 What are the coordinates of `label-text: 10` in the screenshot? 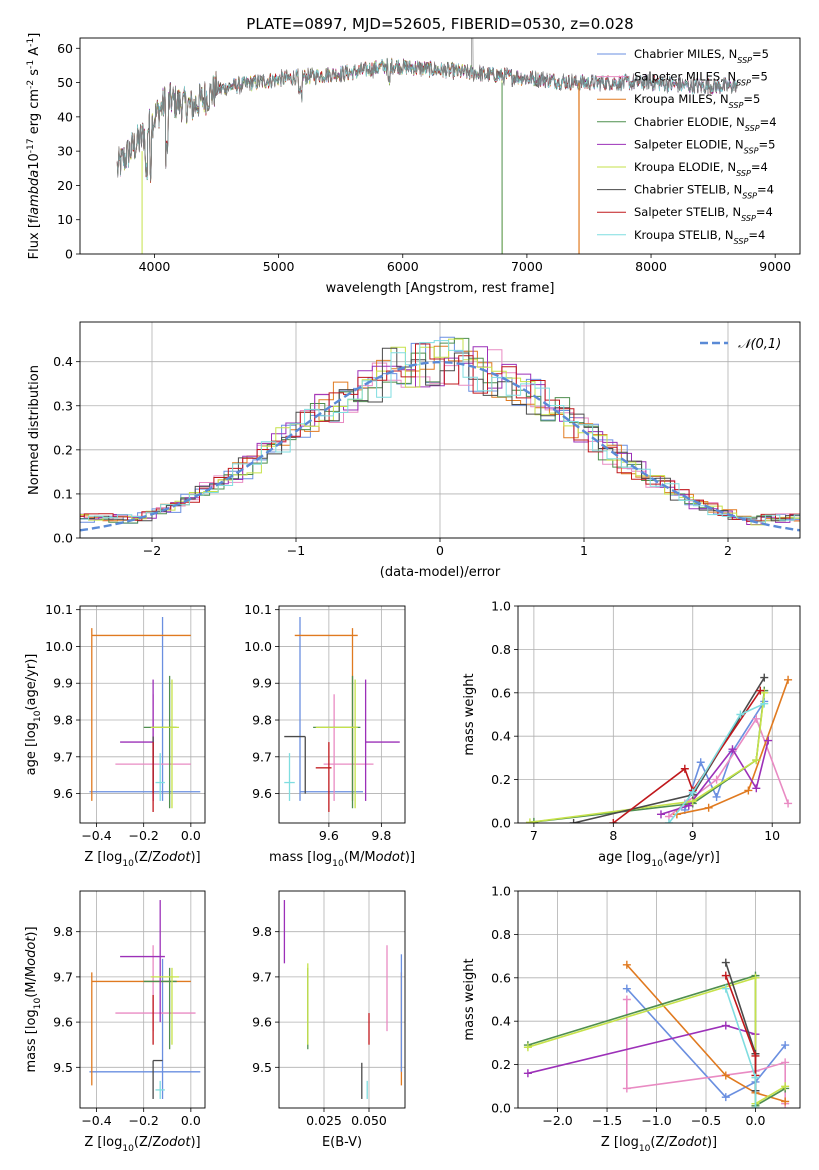 It's located at (34, 161).